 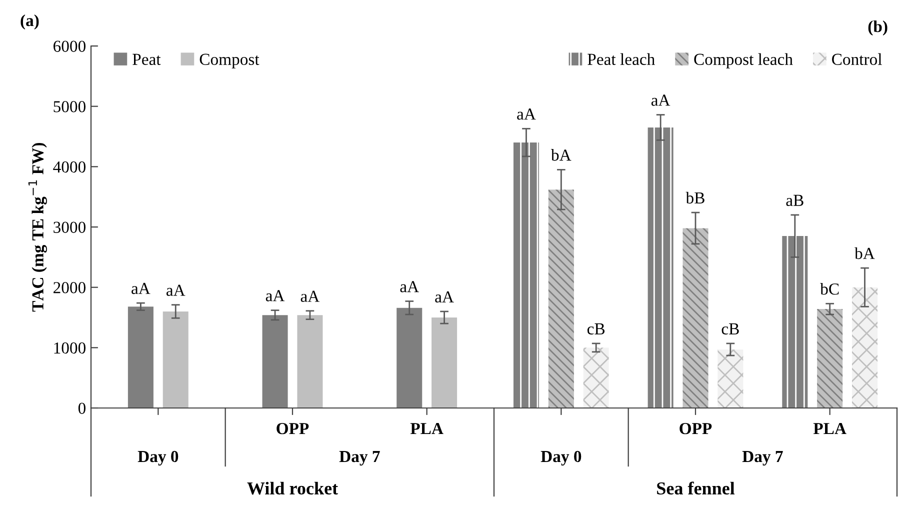 I want to click on legend-label: Control, so click(x=857, y=59).